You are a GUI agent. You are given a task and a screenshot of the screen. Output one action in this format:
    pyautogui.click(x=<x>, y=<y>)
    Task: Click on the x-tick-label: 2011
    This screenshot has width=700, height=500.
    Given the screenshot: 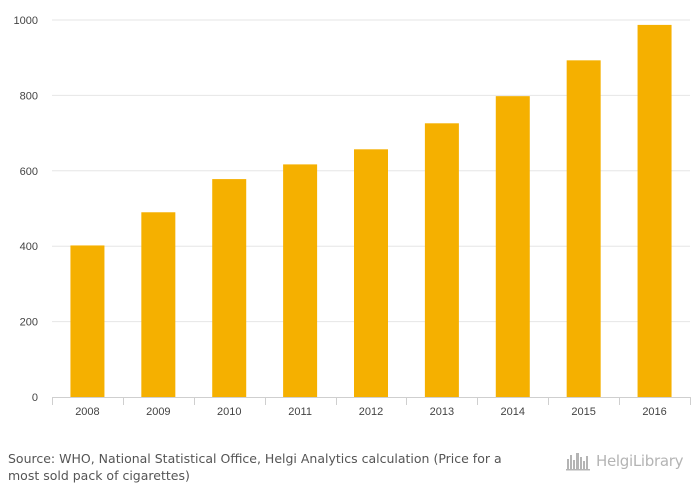 What is the action you would take?
    pyautogui.click(x=300, y=412)
    